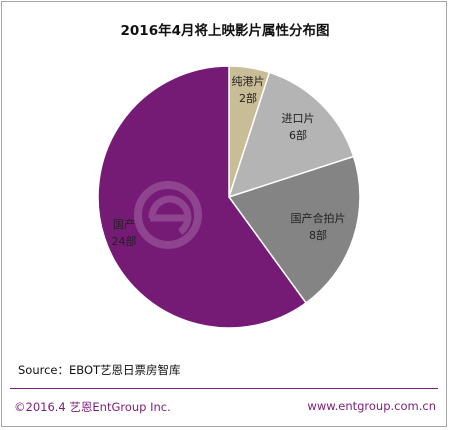 Image resolution: width=450 pixels, height=430 pixels. What do you see at coordinates (168, 215) in the screenshot?
I see `watermark-logo` at bounding box center [168, 215].